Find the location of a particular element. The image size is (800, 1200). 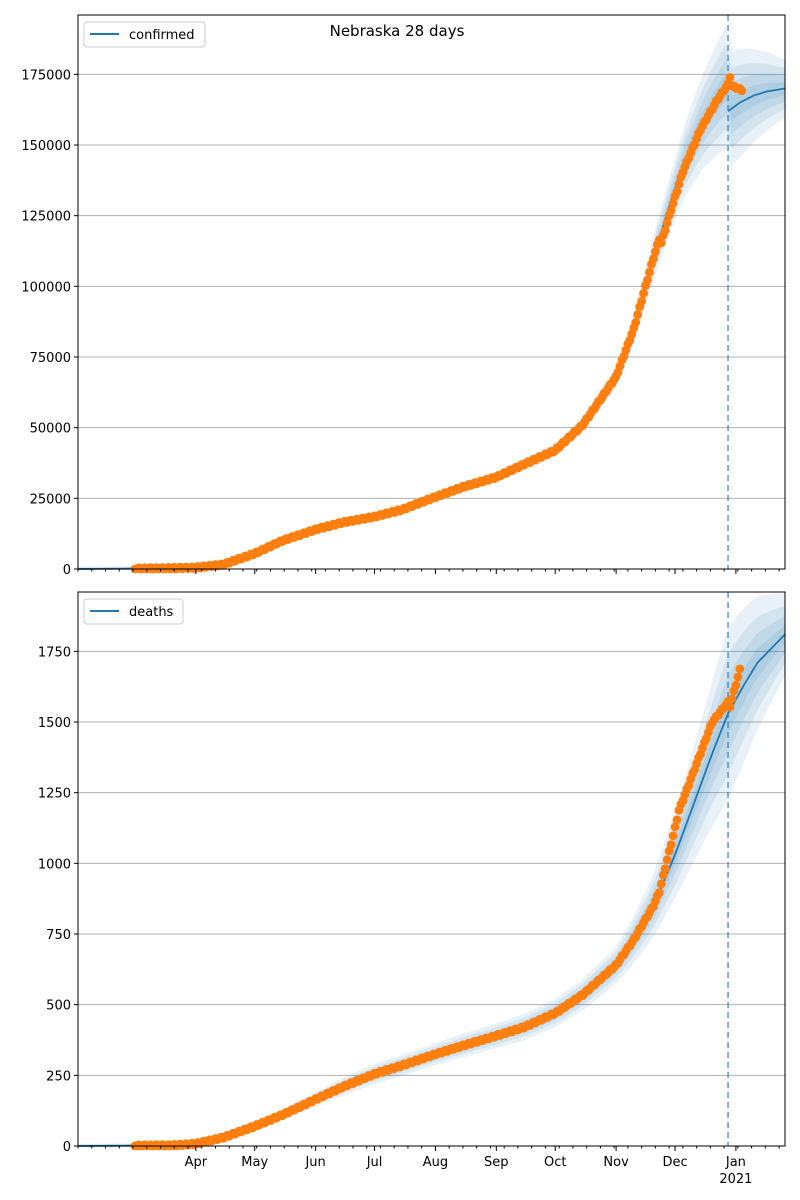

deaths-legend: deaths is located at coordinates (133, 611).